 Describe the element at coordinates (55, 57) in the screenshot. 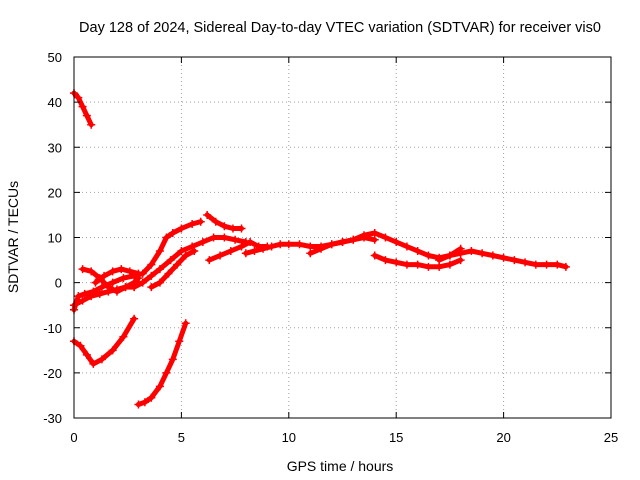

I see `y-tick-label: 50` at that location.